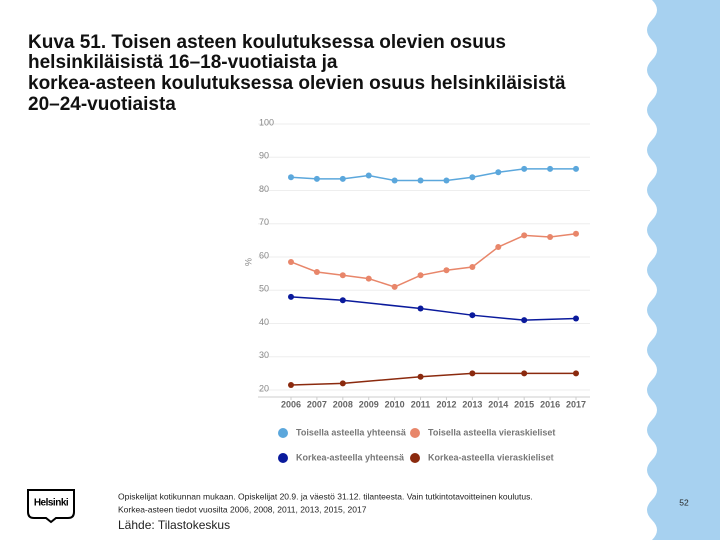 The image size is (720, 540). What do you see at coordinates (343, 404) in the screenshot?
I see `x-tick-label: 2008` at bounding box center [343, 404].